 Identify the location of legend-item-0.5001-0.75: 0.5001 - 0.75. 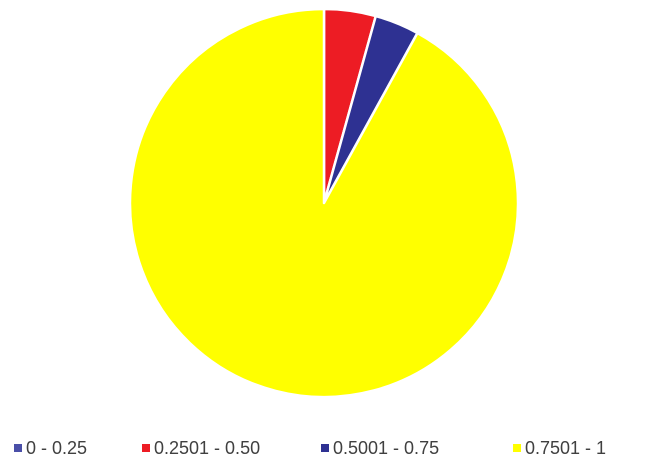
(380, 448).